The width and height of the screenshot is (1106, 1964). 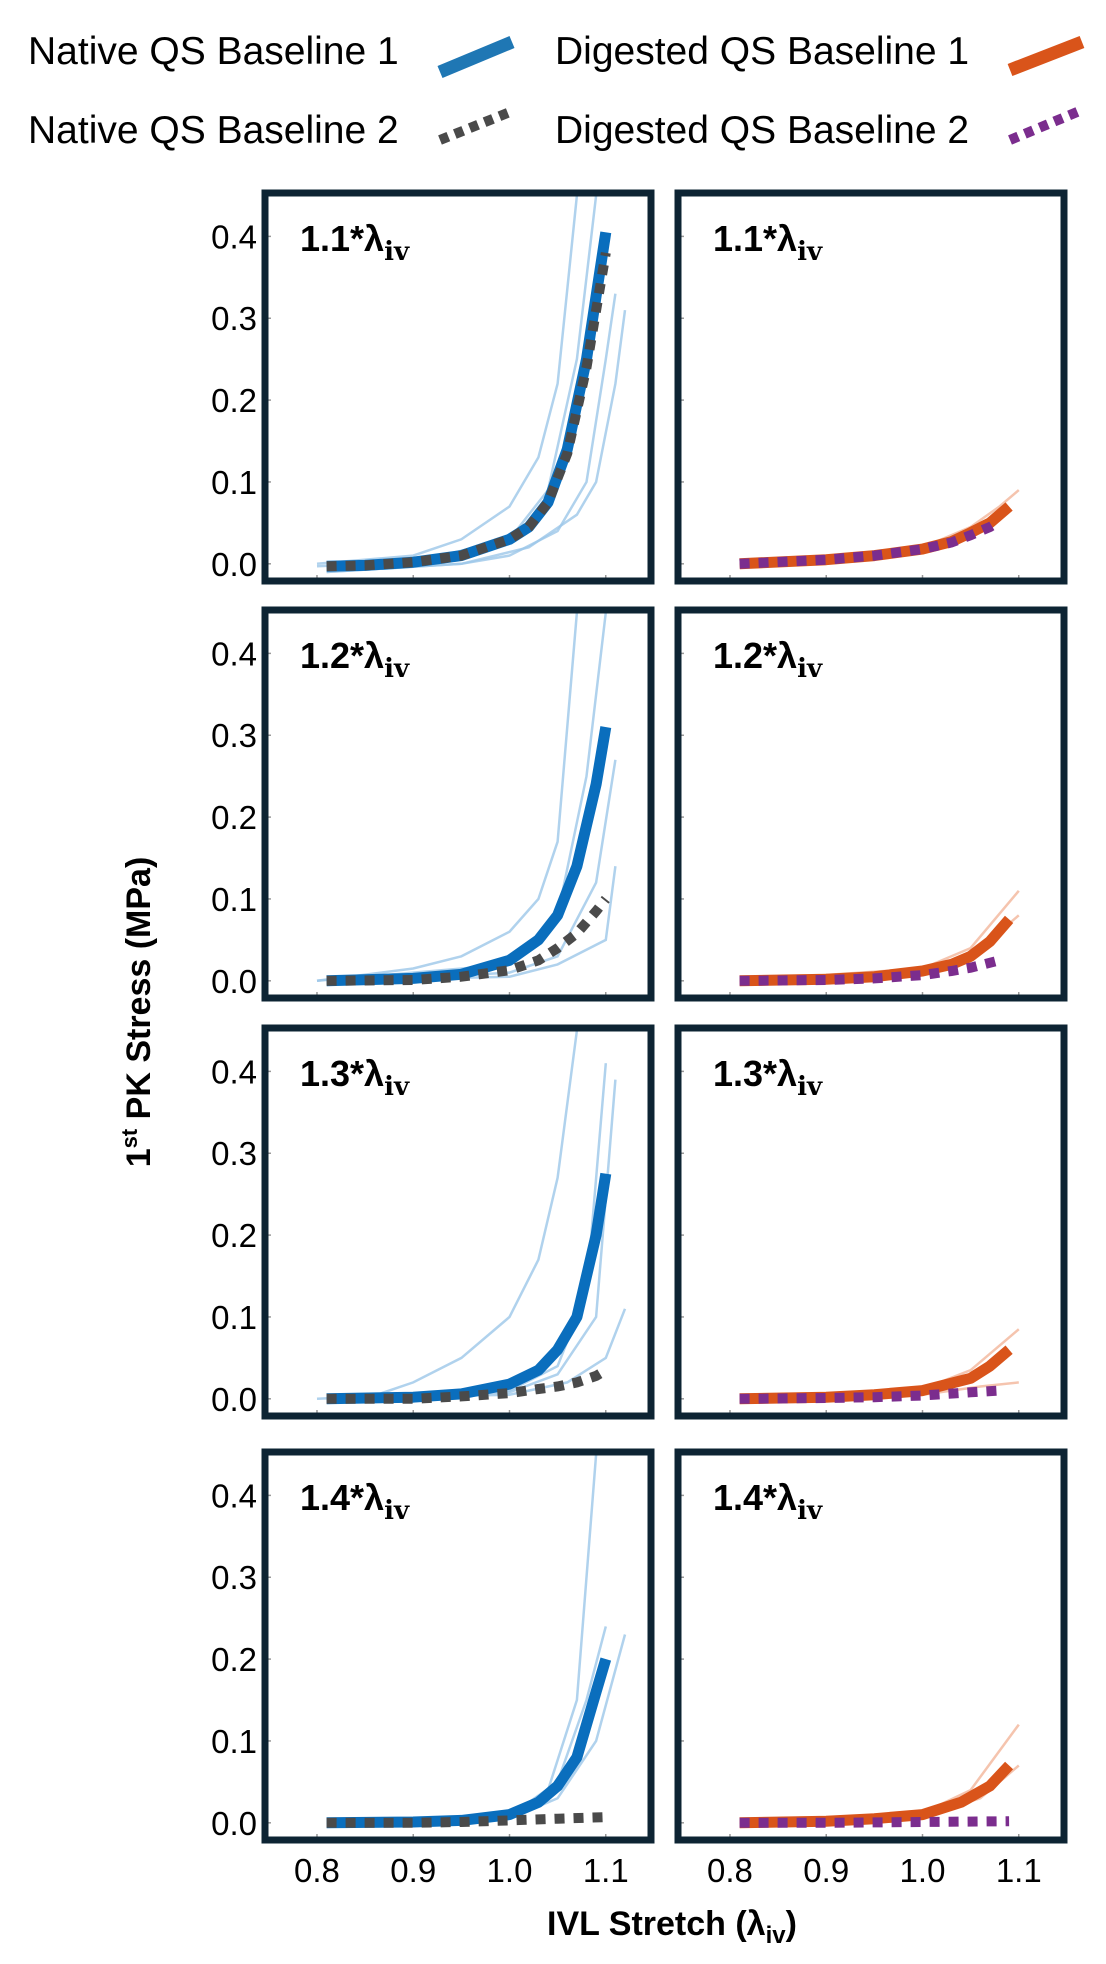 What do you see at coordinates (213, 130) in the screenshot?
I see `legend-label-native-2: Native QS Baseline 2` at bounding box center [213, 130].